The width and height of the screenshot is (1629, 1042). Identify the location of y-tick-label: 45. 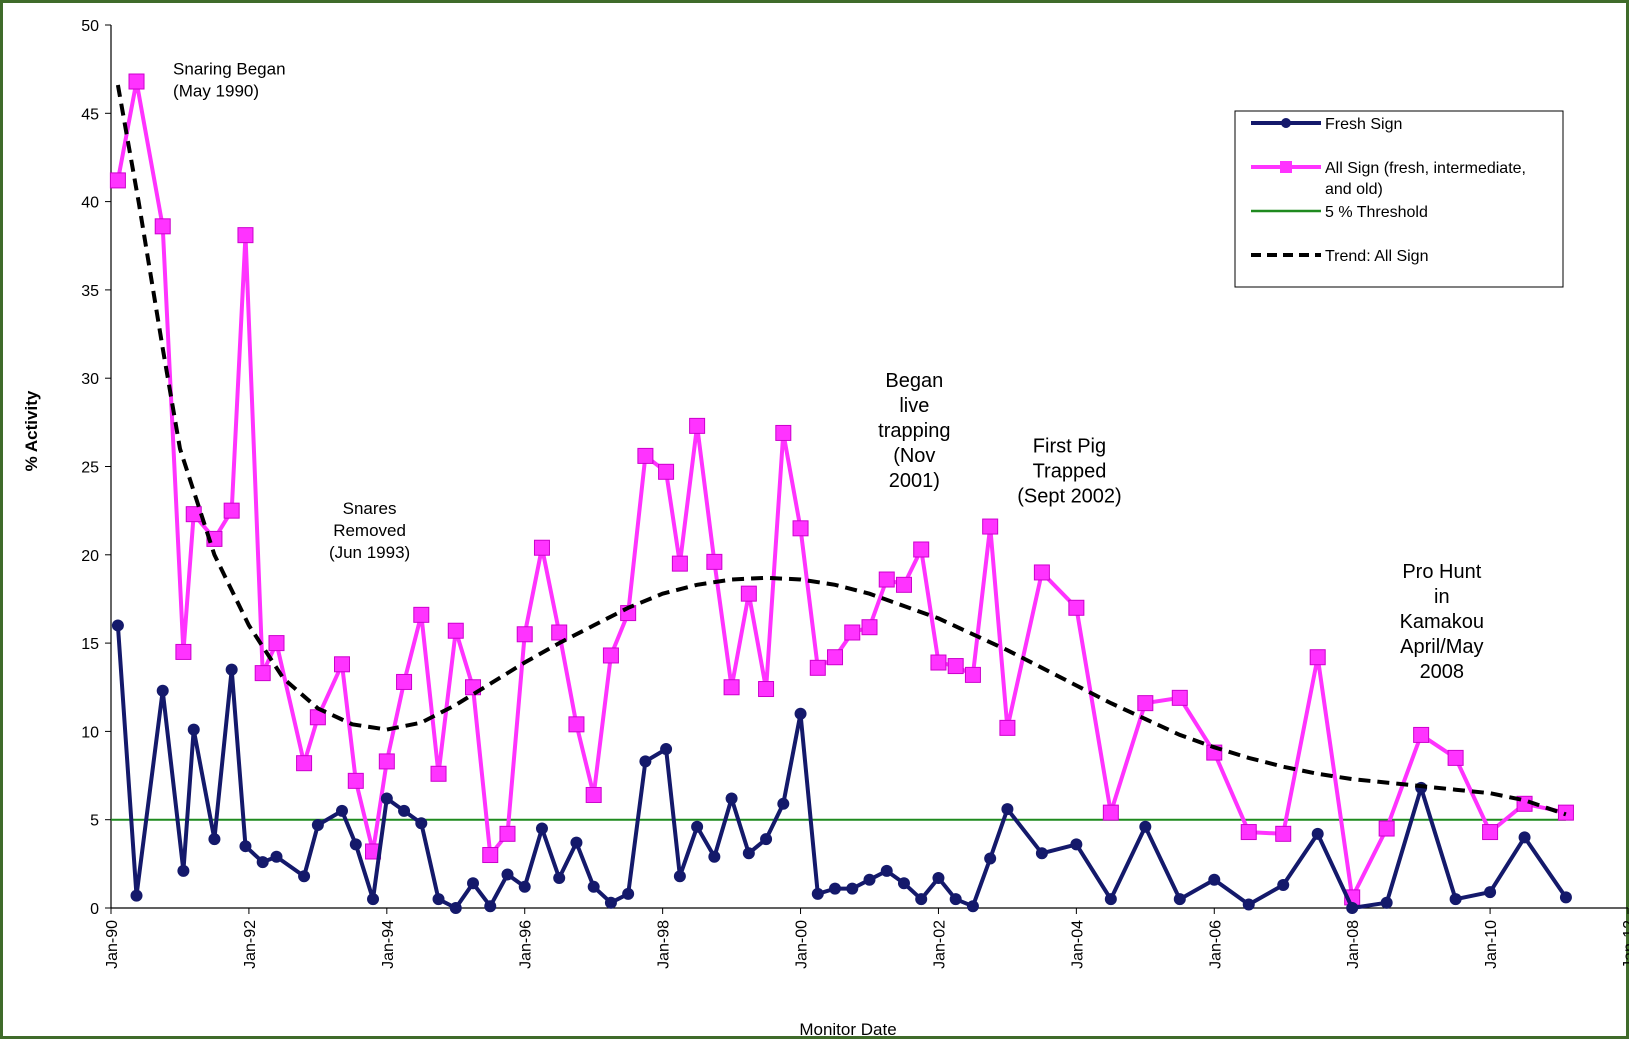
(90, 114).